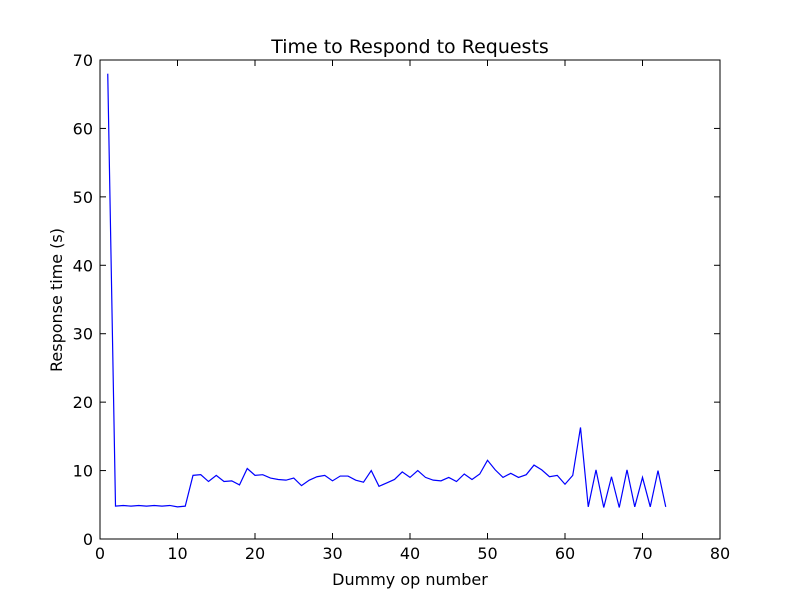 This screenshot has height=600, width=800. Describe the element at coordinates (83, 471) in the screenshot. I see `y-tick-label: 10` at that location.